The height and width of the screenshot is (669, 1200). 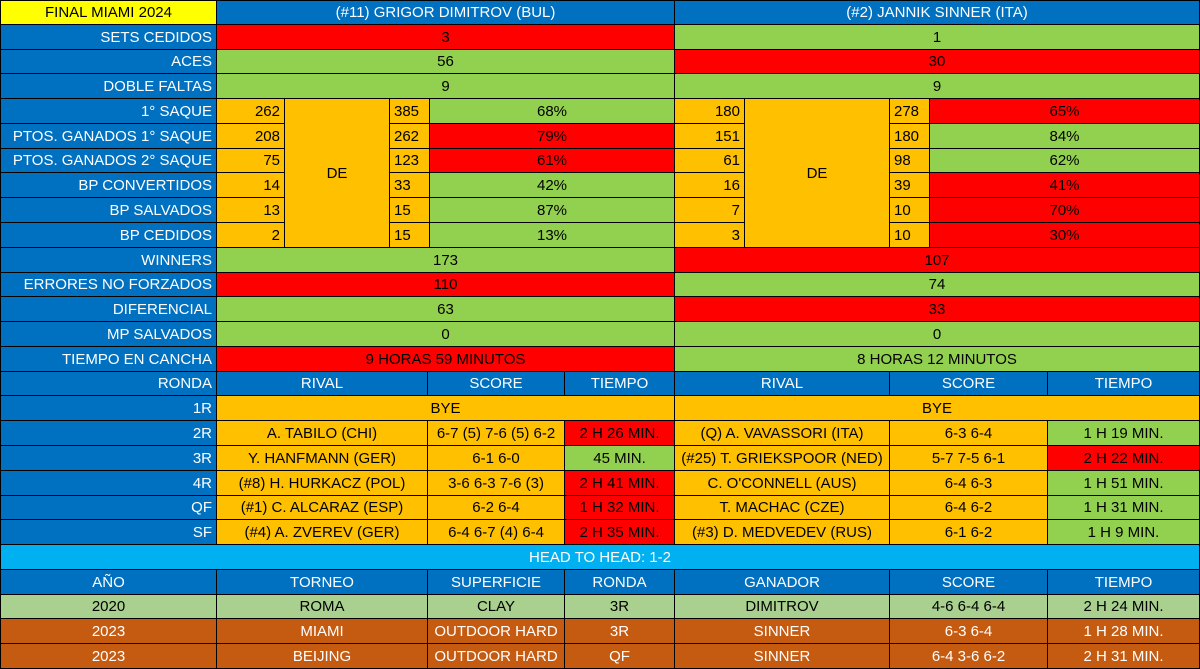 What do you see at coordinates (710, 161) in the screenshot?
I see `stat-count: 61` at bounding box center [710, 161].